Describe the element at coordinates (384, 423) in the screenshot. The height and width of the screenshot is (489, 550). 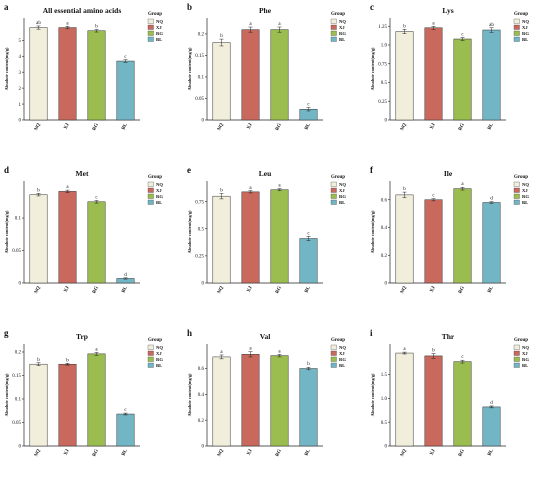
I see `y-tick-label: 0.5` at that location.